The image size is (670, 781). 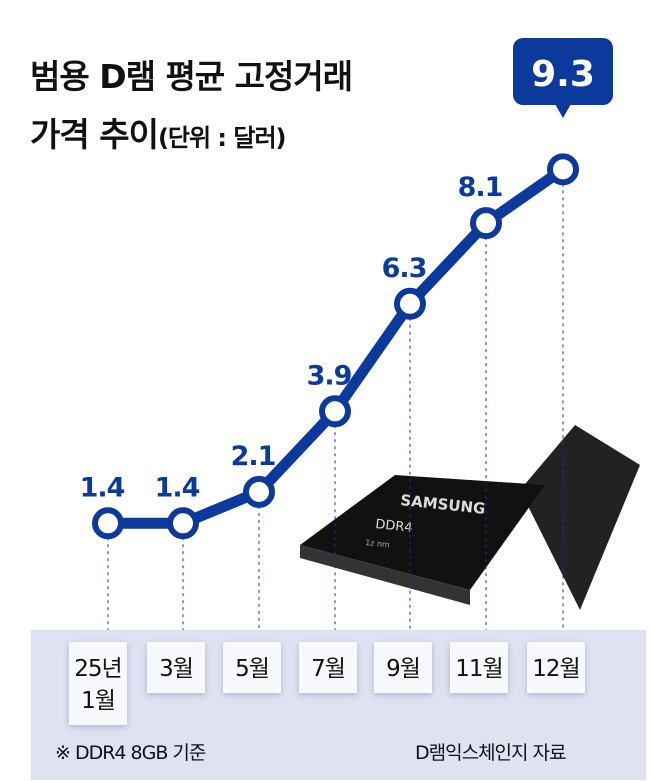 I want to click on data-label-3: 3.9, so click(x=329, y=375).